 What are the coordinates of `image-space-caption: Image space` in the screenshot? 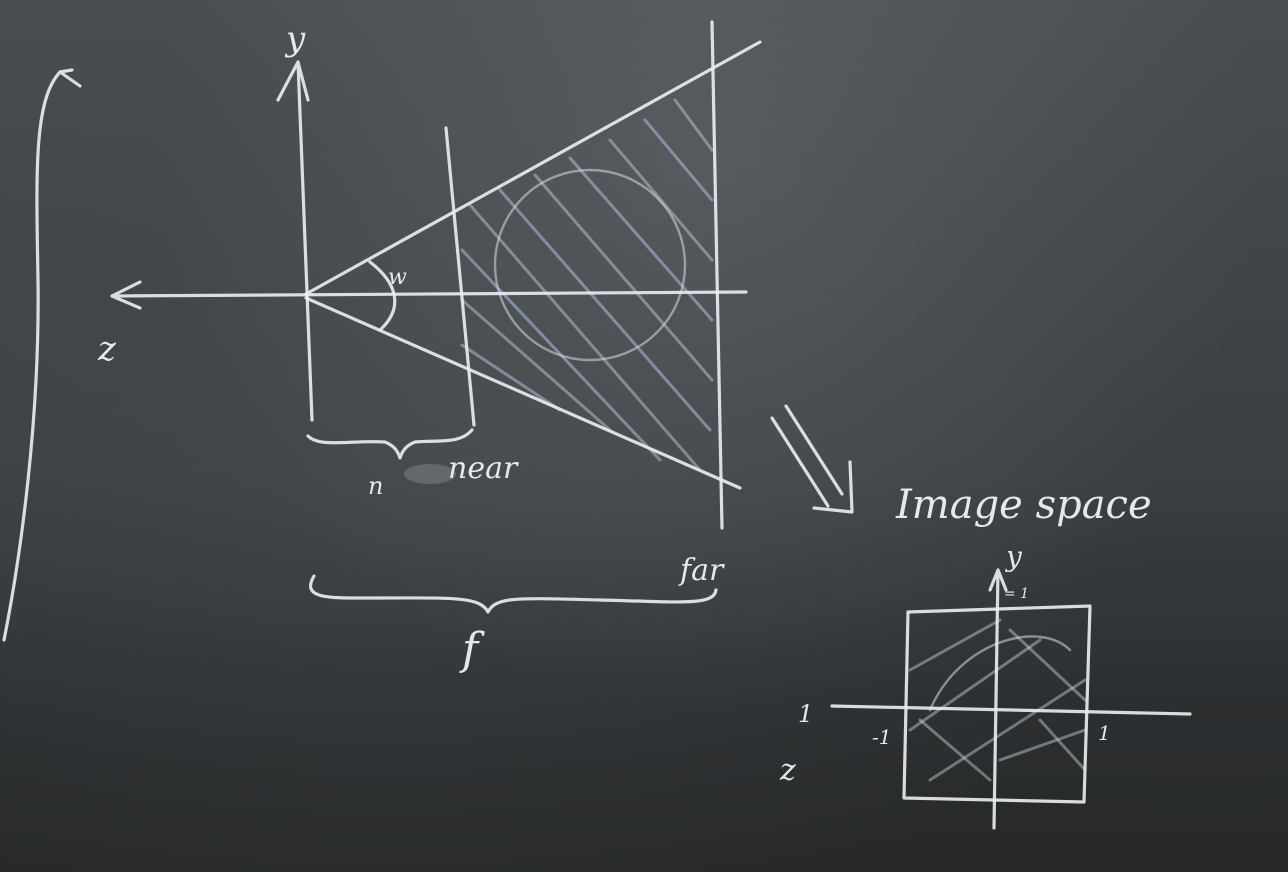 It's located at (1023, 505).